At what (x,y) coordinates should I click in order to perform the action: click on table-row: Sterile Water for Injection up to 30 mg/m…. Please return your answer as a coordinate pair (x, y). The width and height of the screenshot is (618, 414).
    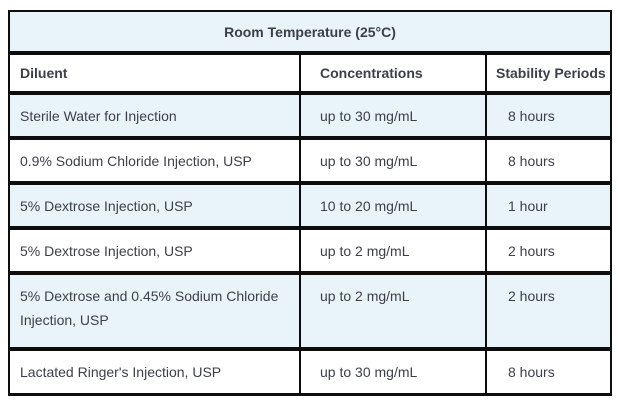
    Looking at the image, I should click on (310, 115).